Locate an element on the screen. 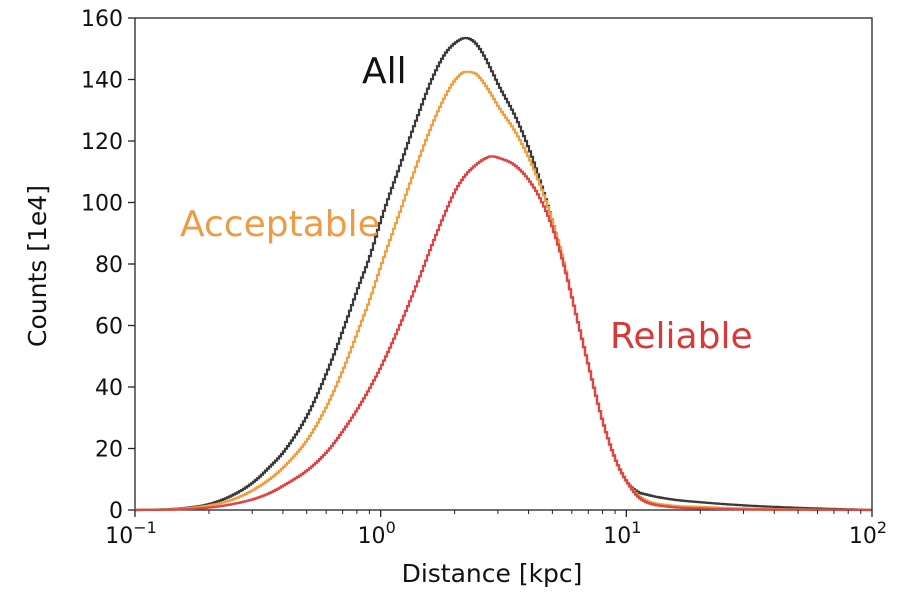 This screenshot has width=908, height=602. y-tick-label: 60 is located at coordinates (109, 327).